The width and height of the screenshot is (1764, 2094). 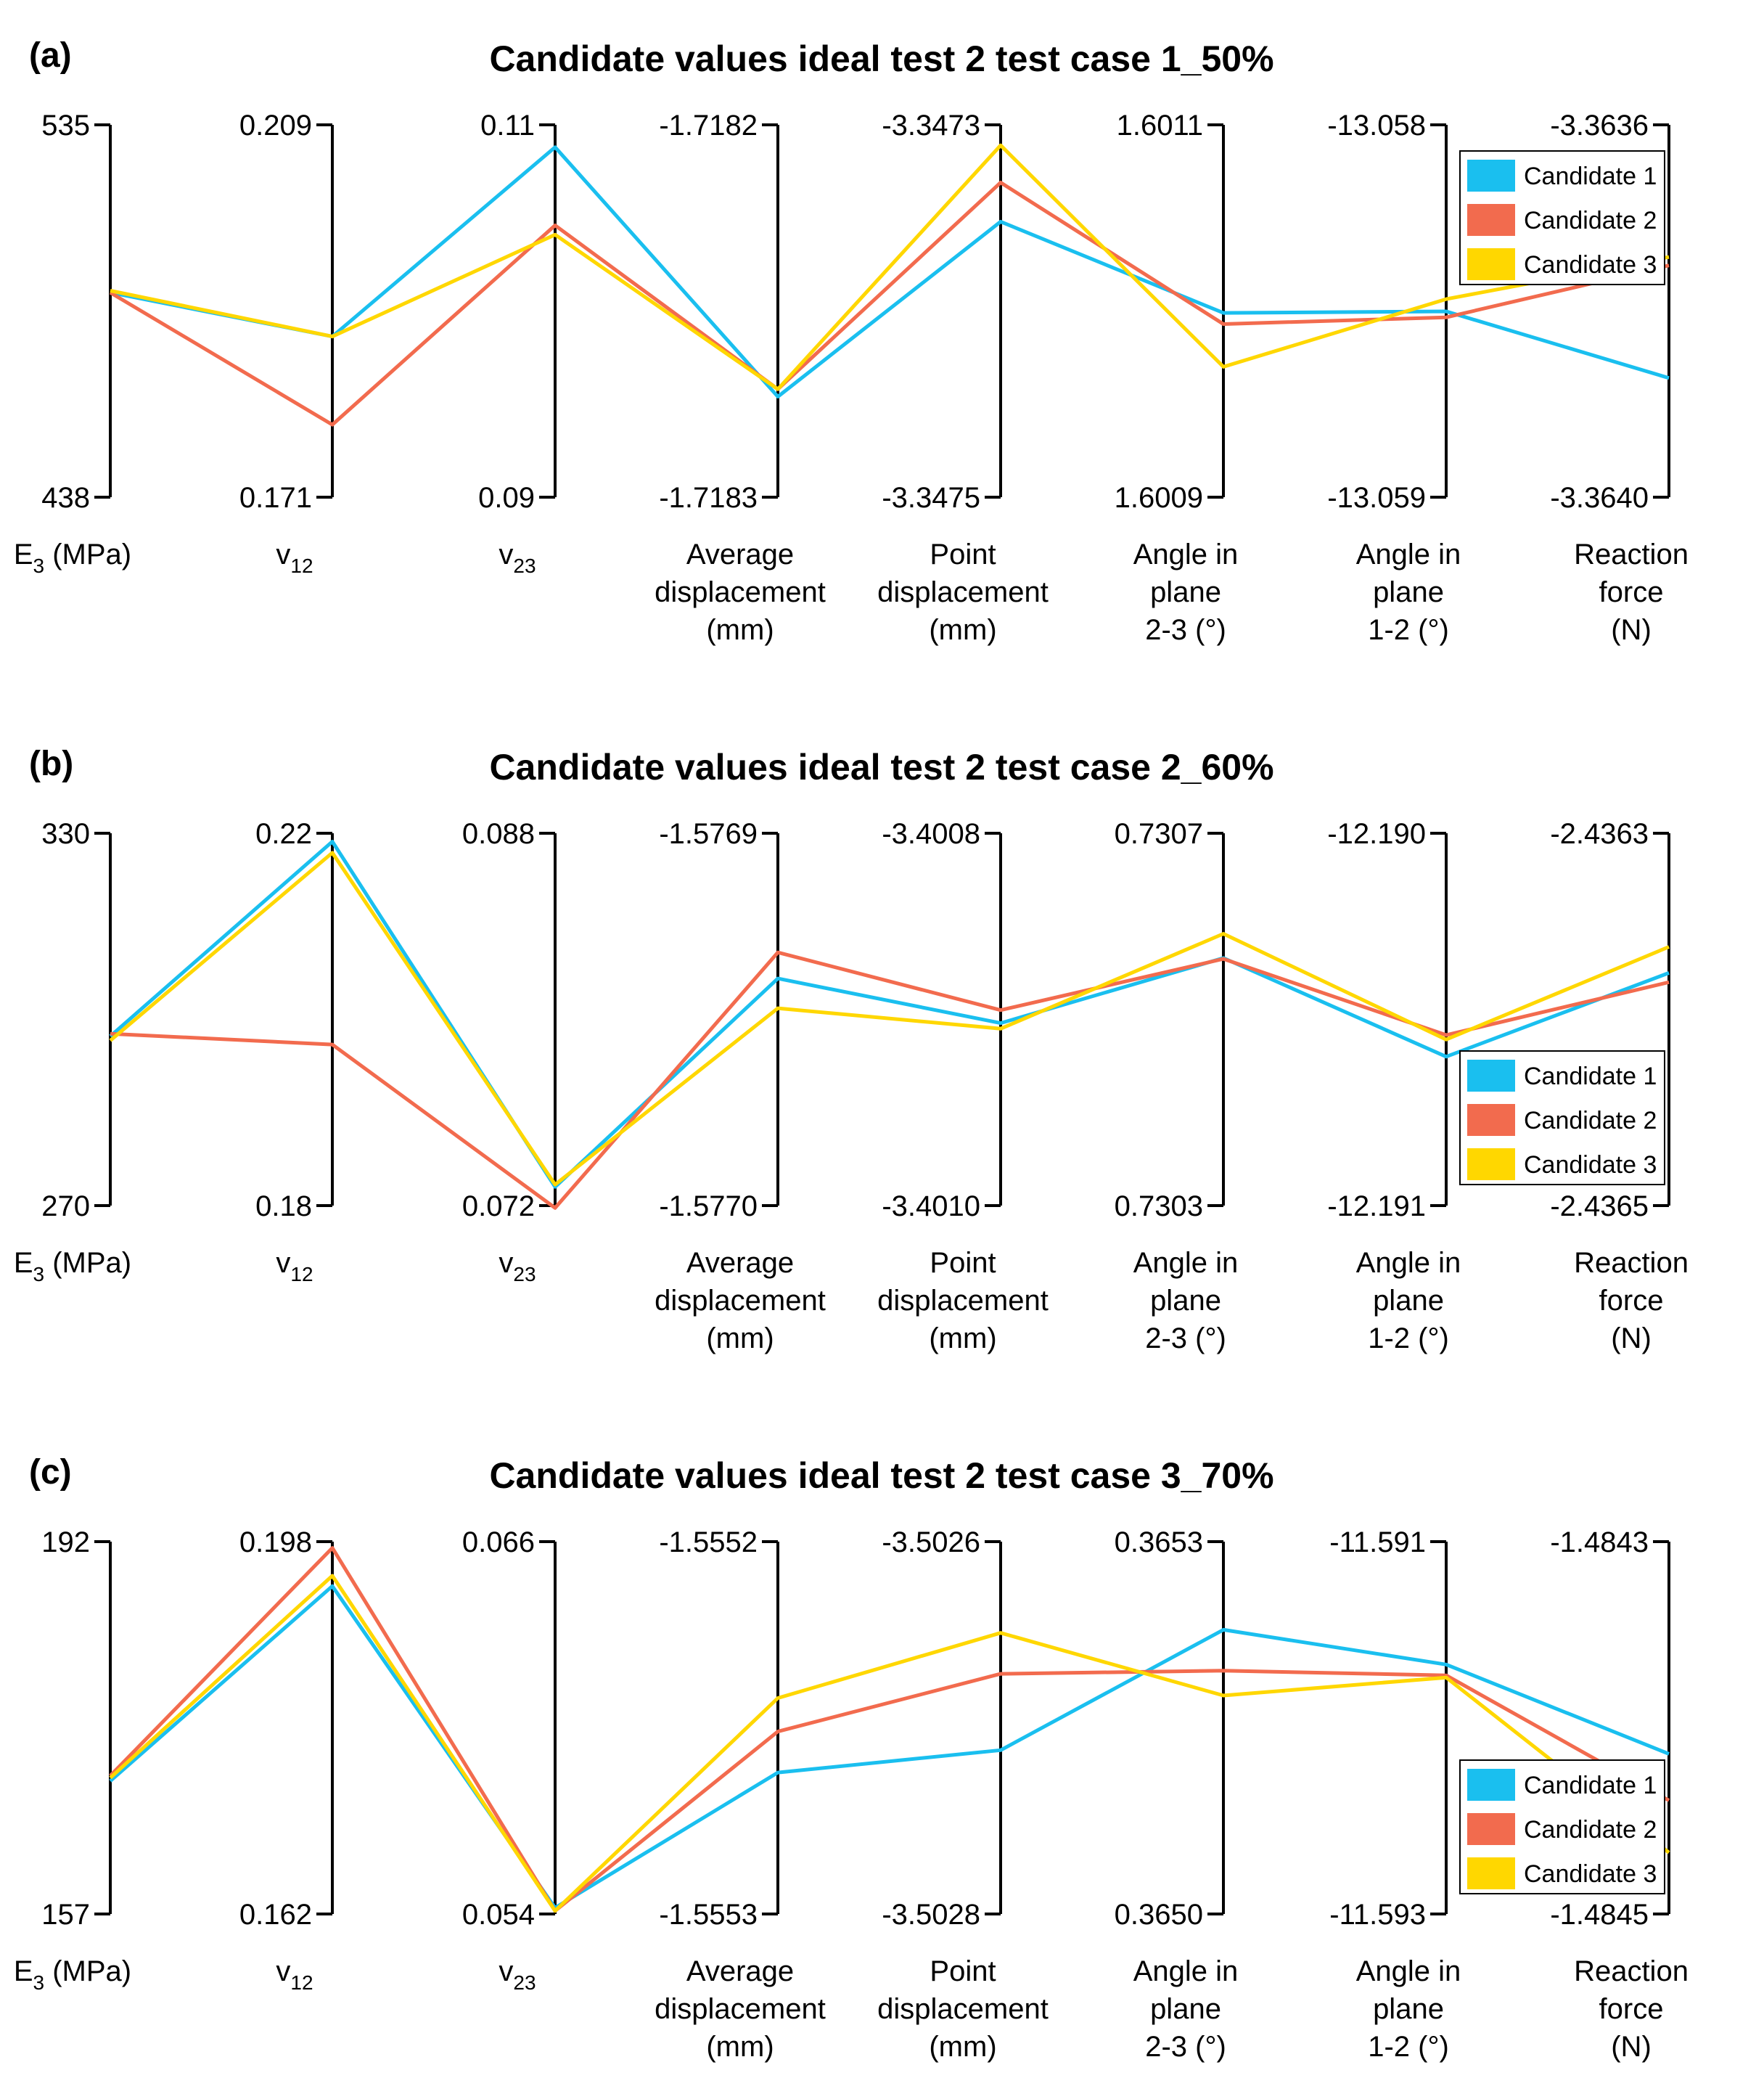 What do you see at coordinates (708, 1915) in the screenshot?
I see `tick-label-min: -1.5553` at bounding box center [708, 1915].